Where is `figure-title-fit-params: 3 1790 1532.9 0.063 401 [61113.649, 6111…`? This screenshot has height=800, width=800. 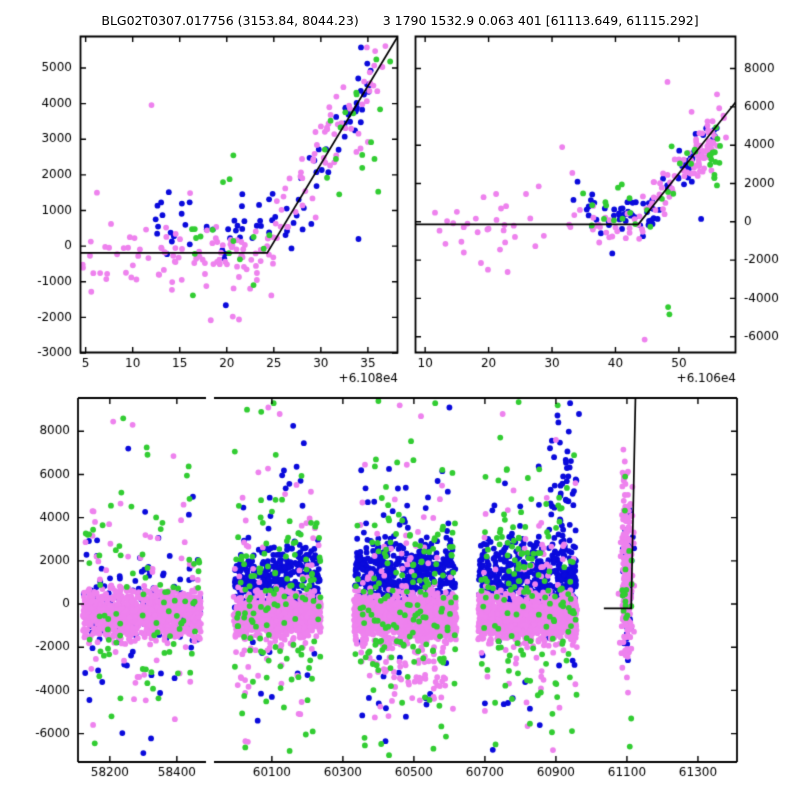
figure-title-fit-params: 3 1790 1532.9 0.063 401 [61113.649, 6111… is located at coordinates (540, 20).